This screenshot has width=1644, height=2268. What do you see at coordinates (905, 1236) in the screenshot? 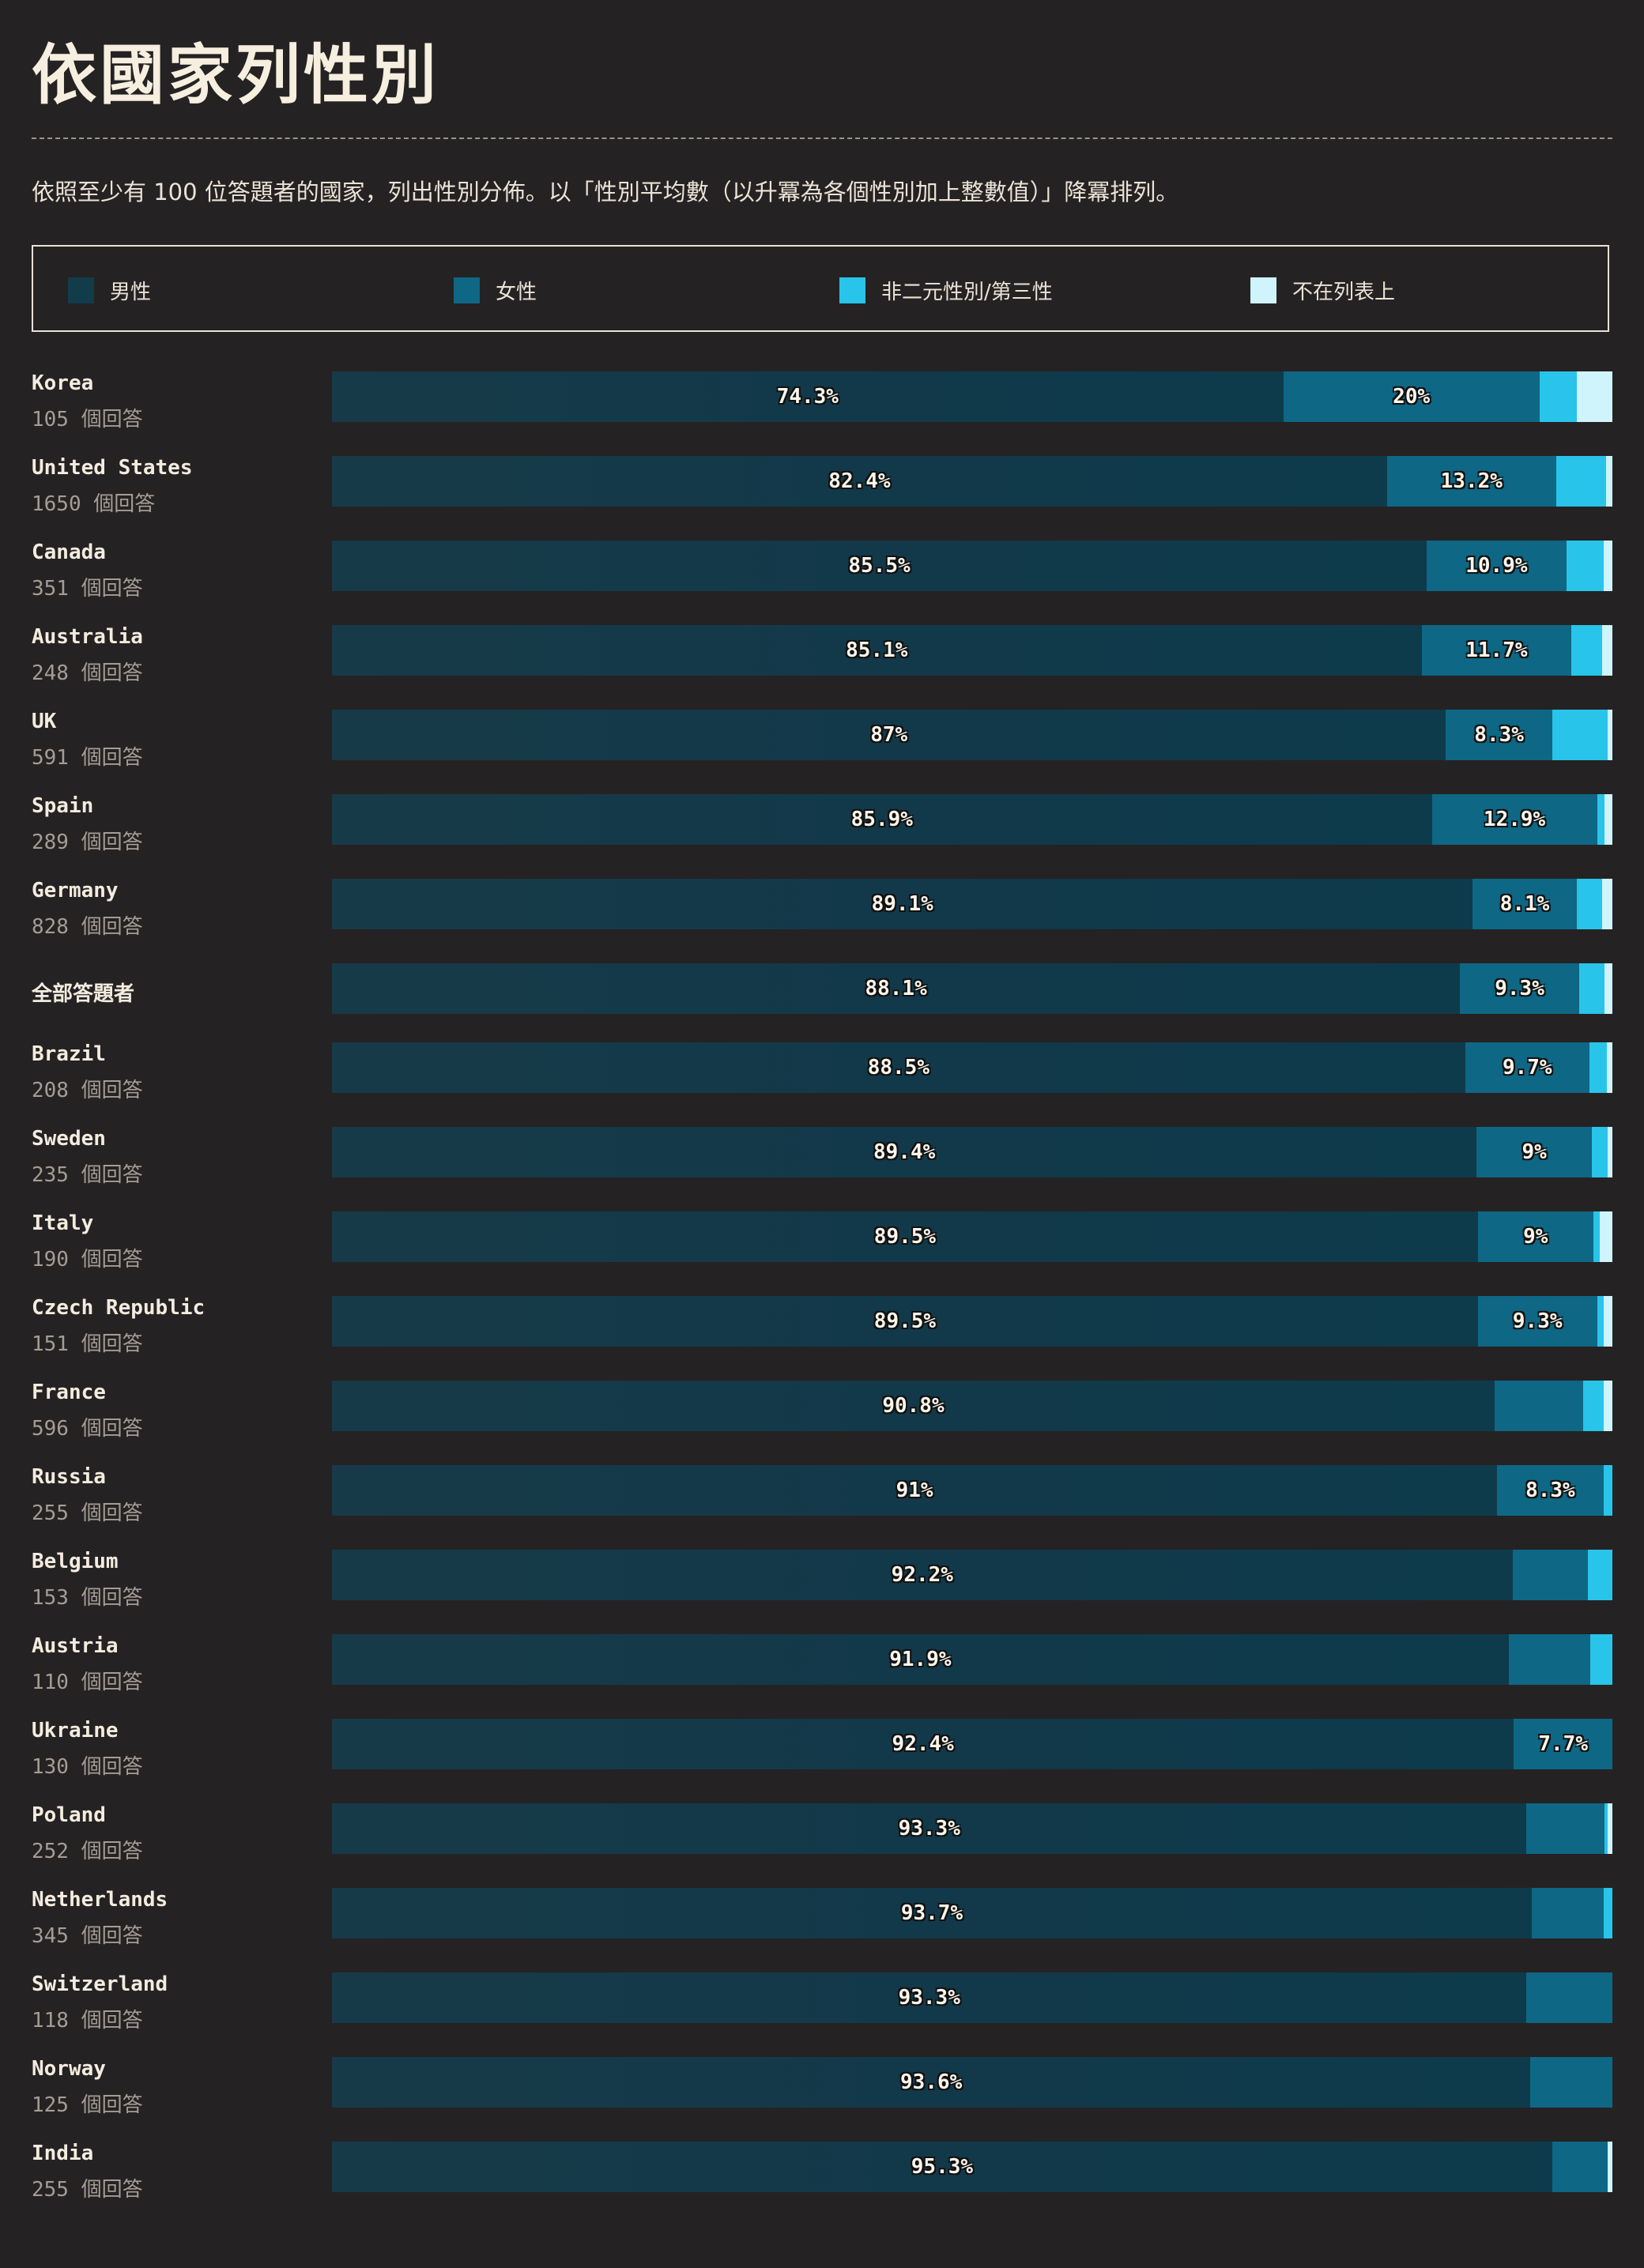
I see `bar-segment-male: 89.5%` at bounding box center [905, 1236].